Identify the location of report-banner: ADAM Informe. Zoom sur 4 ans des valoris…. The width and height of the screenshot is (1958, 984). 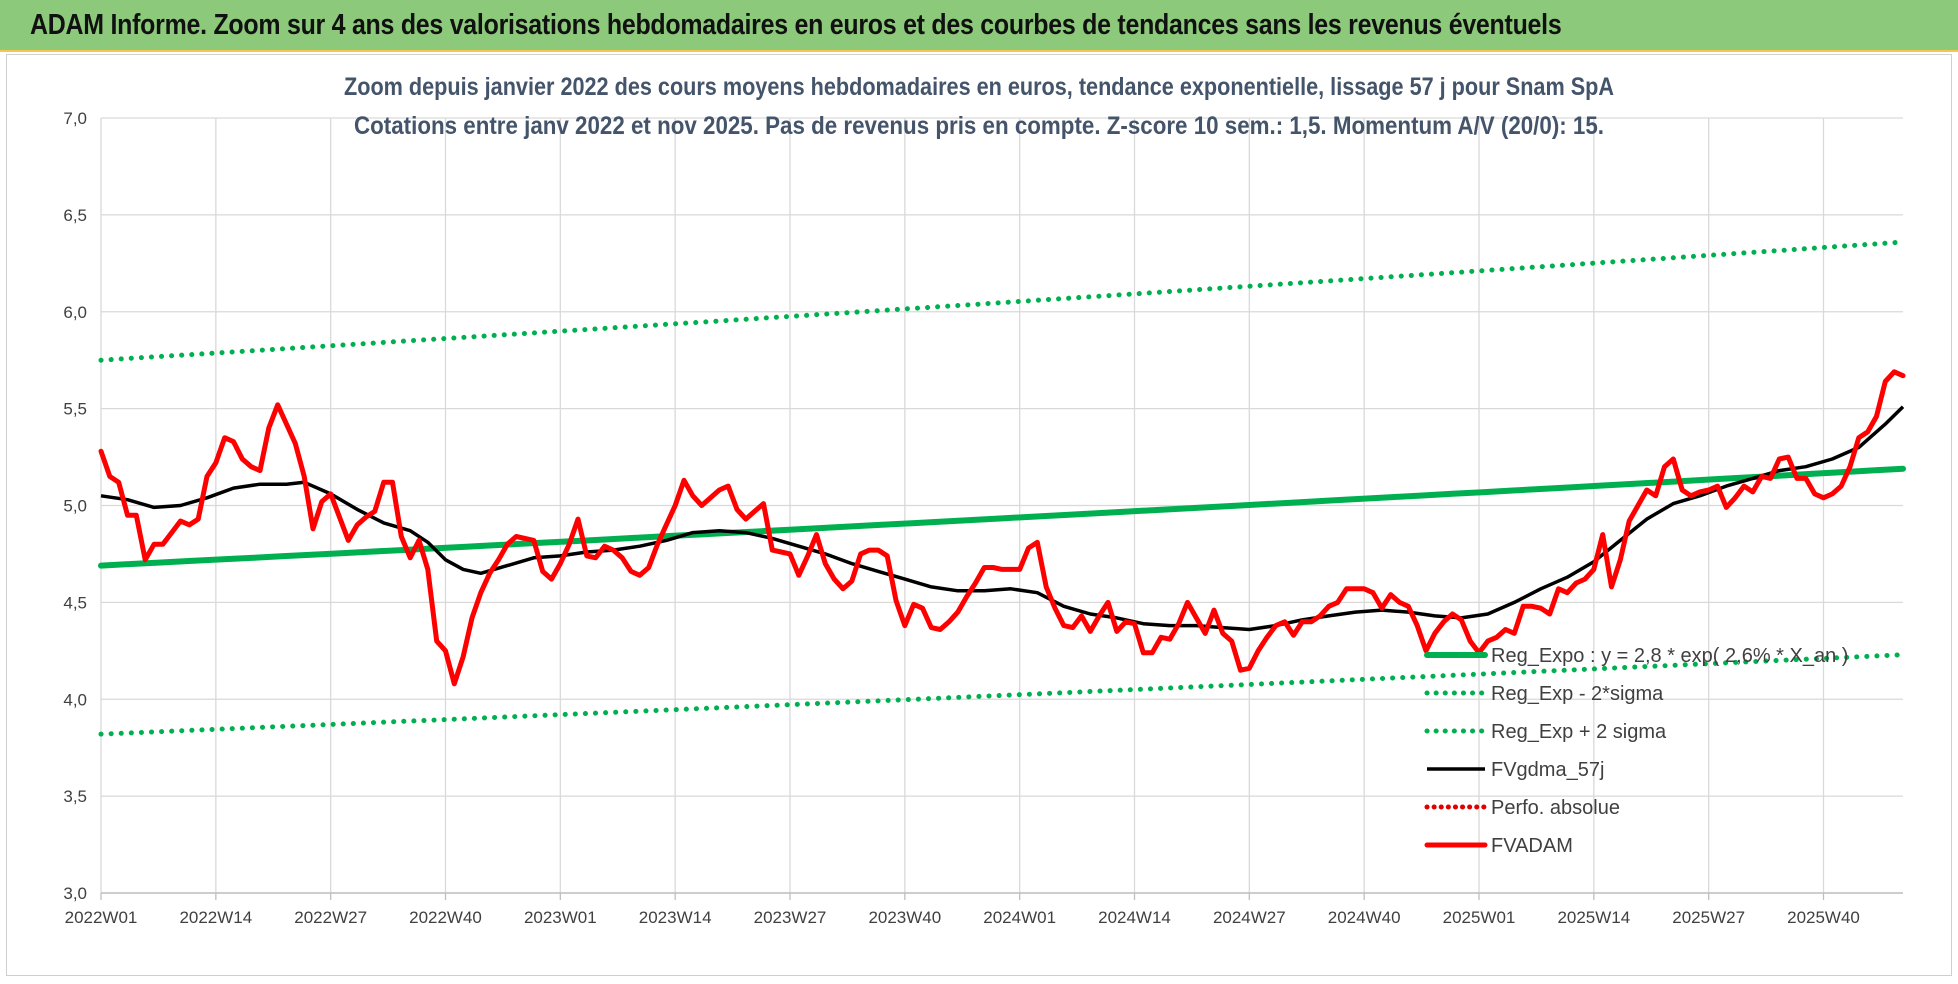
(979, 26).